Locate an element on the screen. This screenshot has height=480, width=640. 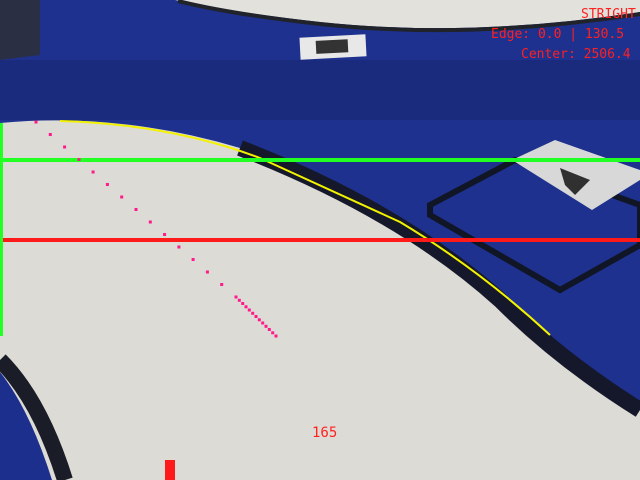
top-board is located at coordinates (407, 14).